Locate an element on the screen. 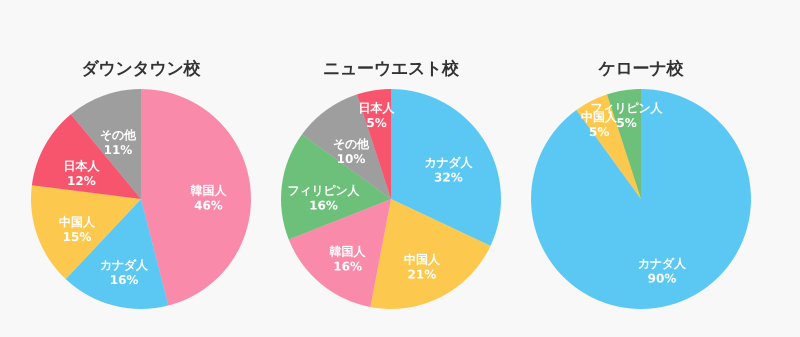 The height and width of the screenshot is (337, 800). data-label: 10% is located at coordinates (351, 159).